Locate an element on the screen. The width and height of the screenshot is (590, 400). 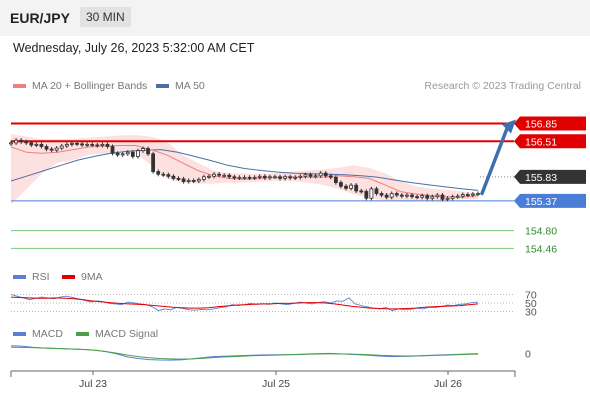
level-label-0: 156.85 is located at coordinates (541, 125).